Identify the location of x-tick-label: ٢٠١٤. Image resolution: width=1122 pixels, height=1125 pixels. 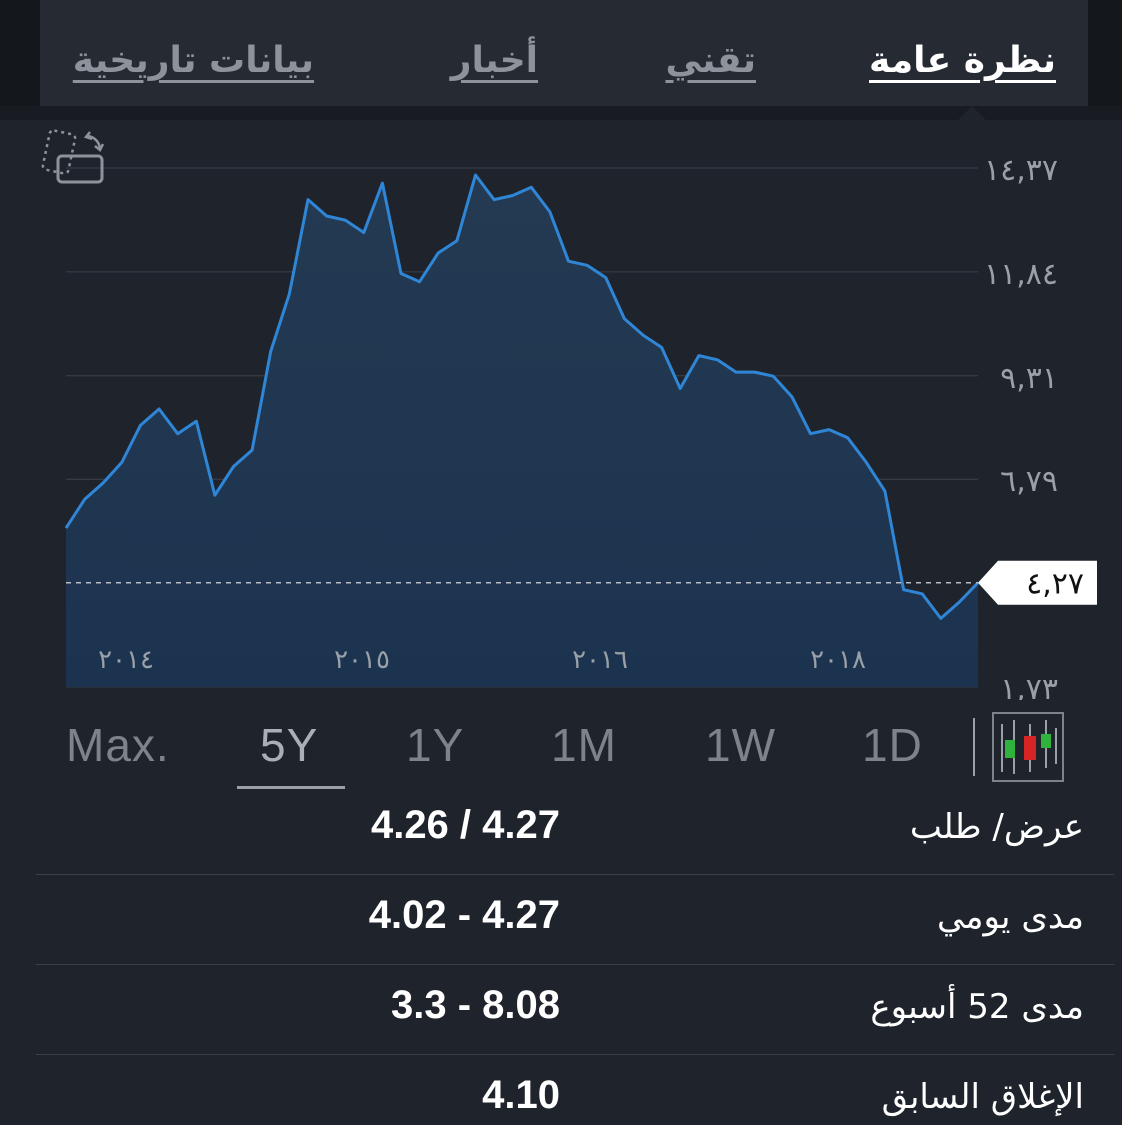
(126, 660).